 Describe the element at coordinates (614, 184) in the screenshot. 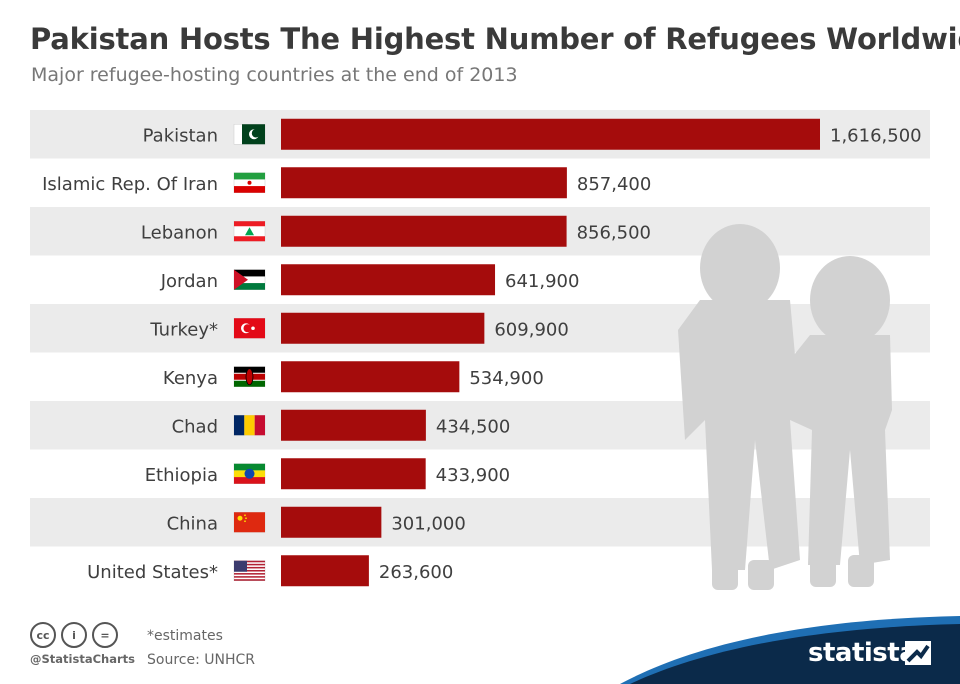

I see `value-label: 857,400` at that location.